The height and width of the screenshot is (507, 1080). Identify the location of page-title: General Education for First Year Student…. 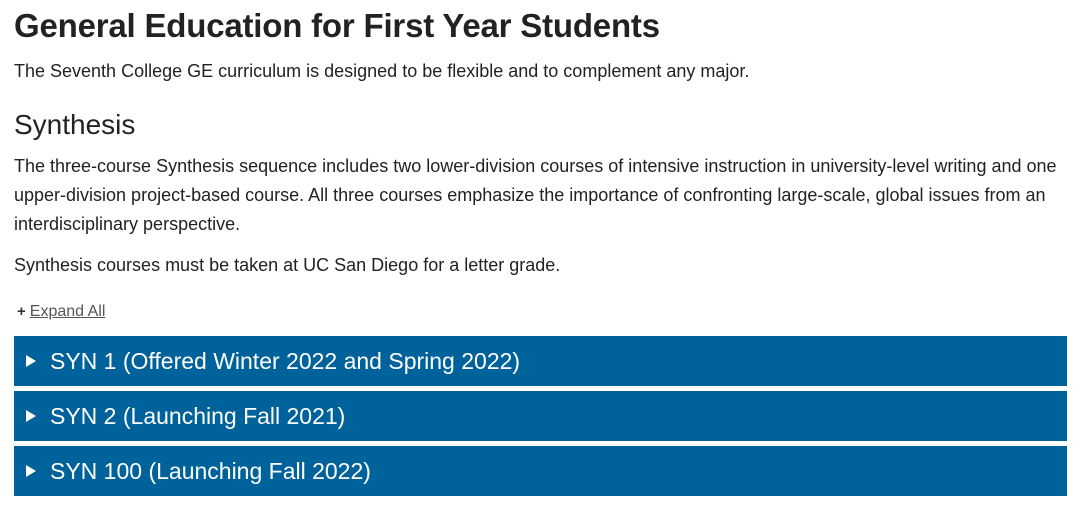
(337, 25).